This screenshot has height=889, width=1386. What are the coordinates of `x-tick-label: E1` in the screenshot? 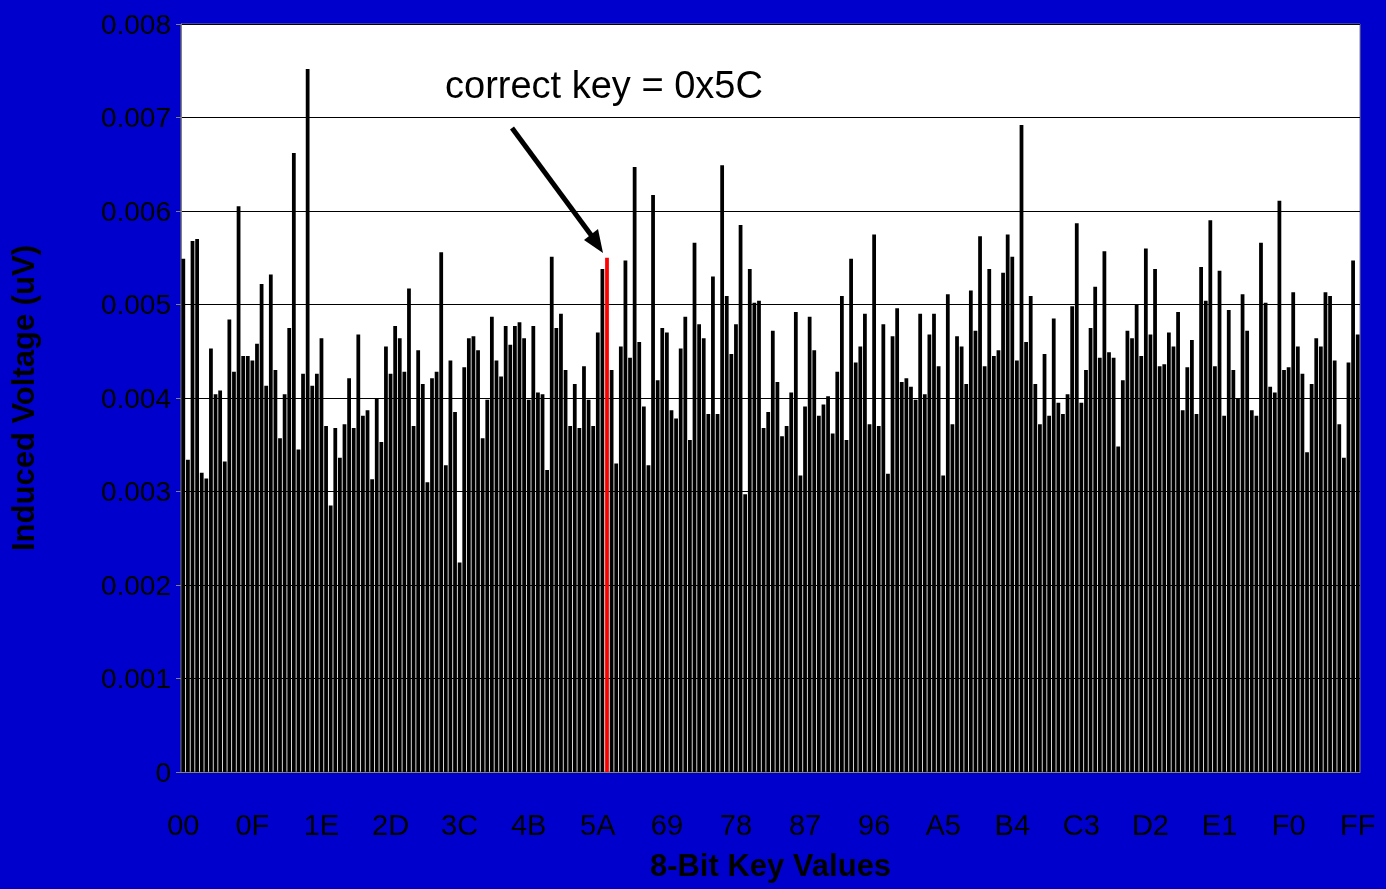 It's located at (1219, 824).